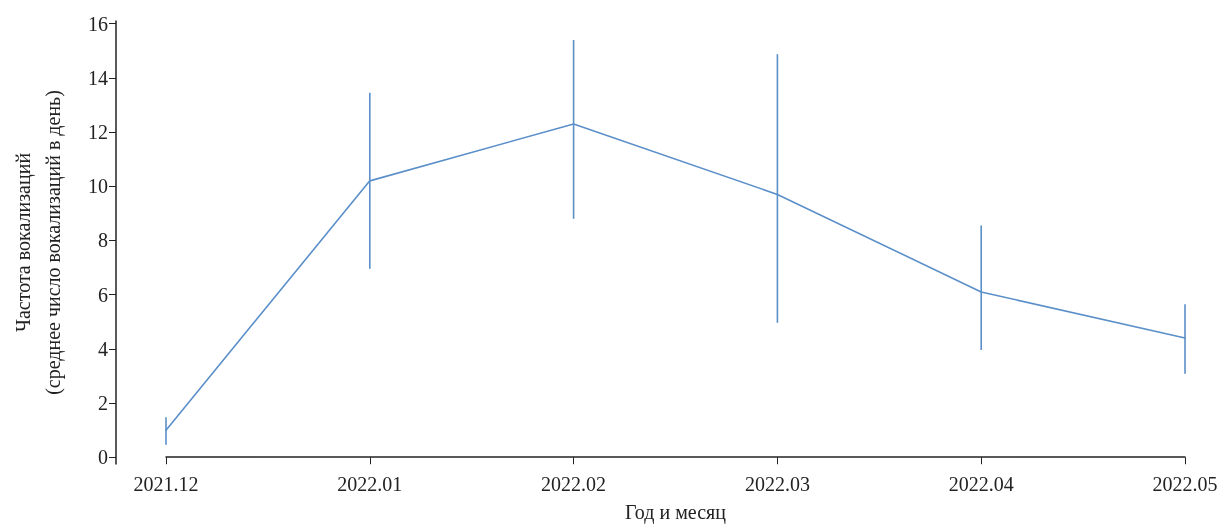 This screenshot has width=1227, height=527. Describe the element at coordinates (676, 512) in the screenshot. I see `x-axis-title: Год и месяц` at that location.